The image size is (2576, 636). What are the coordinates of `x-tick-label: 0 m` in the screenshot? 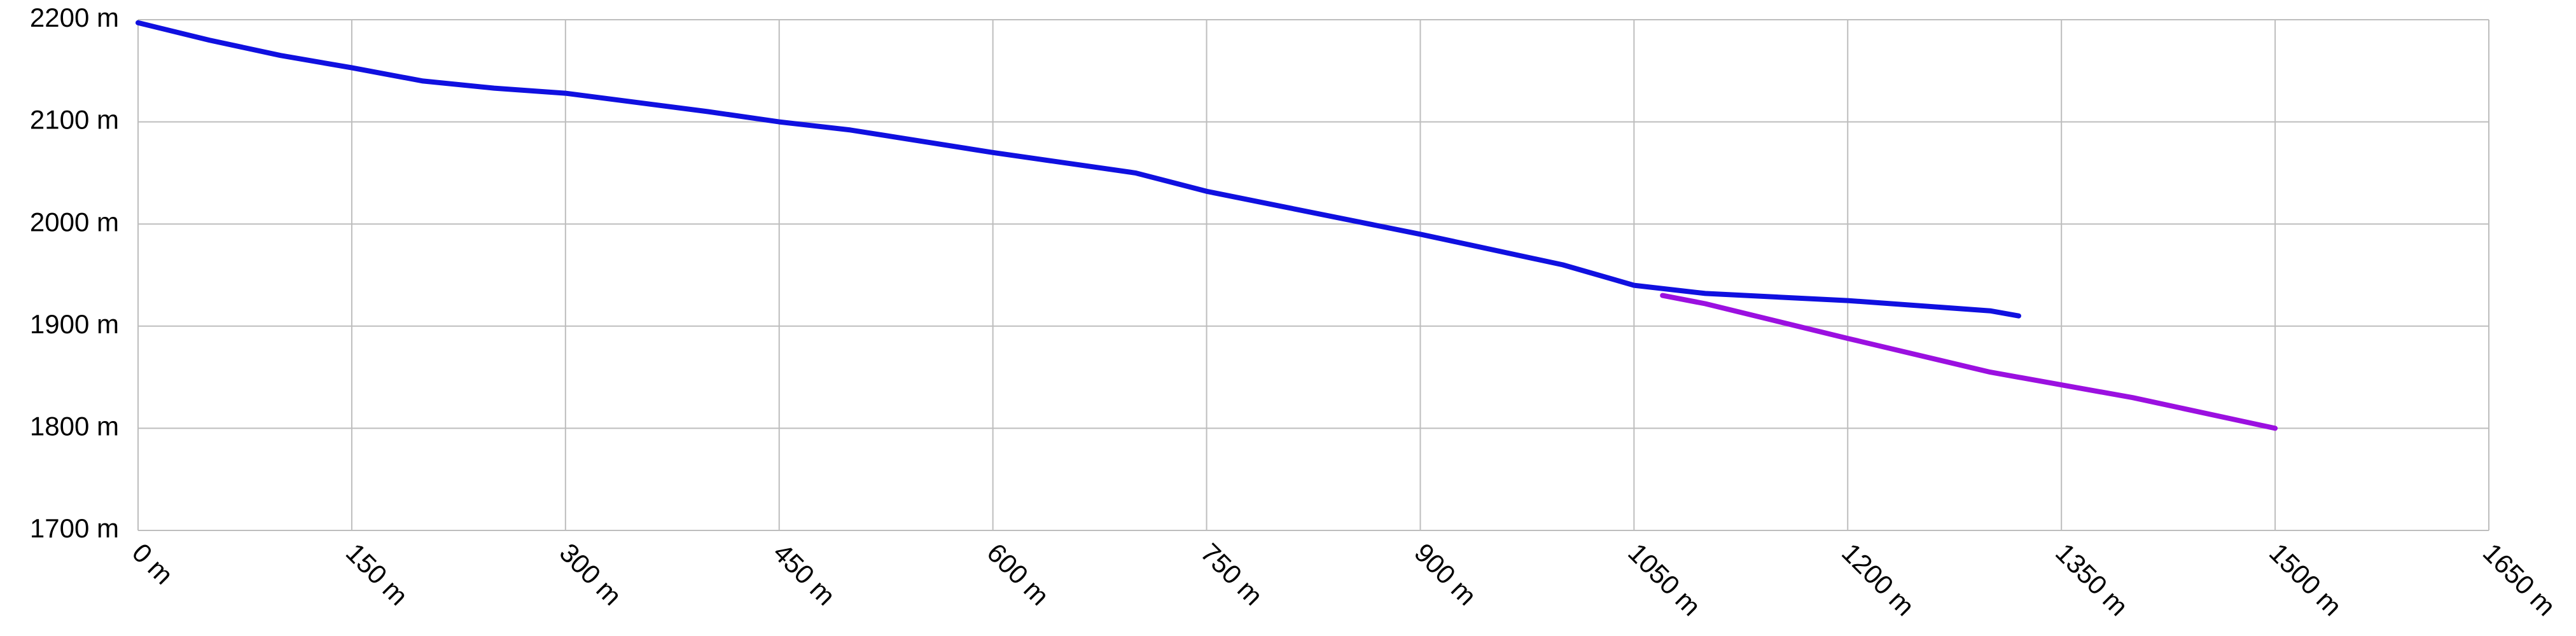 It's located at (153, 564).